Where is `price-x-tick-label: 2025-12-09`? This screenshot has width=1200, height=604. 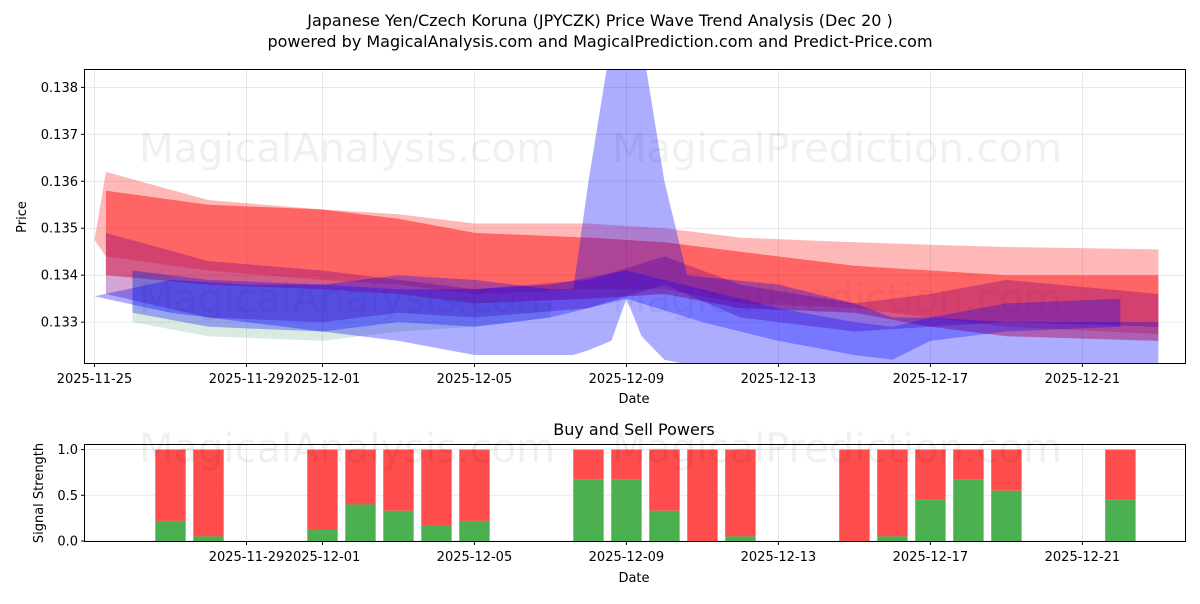
price-x-tick-label: 2025-12-09 is located at coordinates (627, 379).